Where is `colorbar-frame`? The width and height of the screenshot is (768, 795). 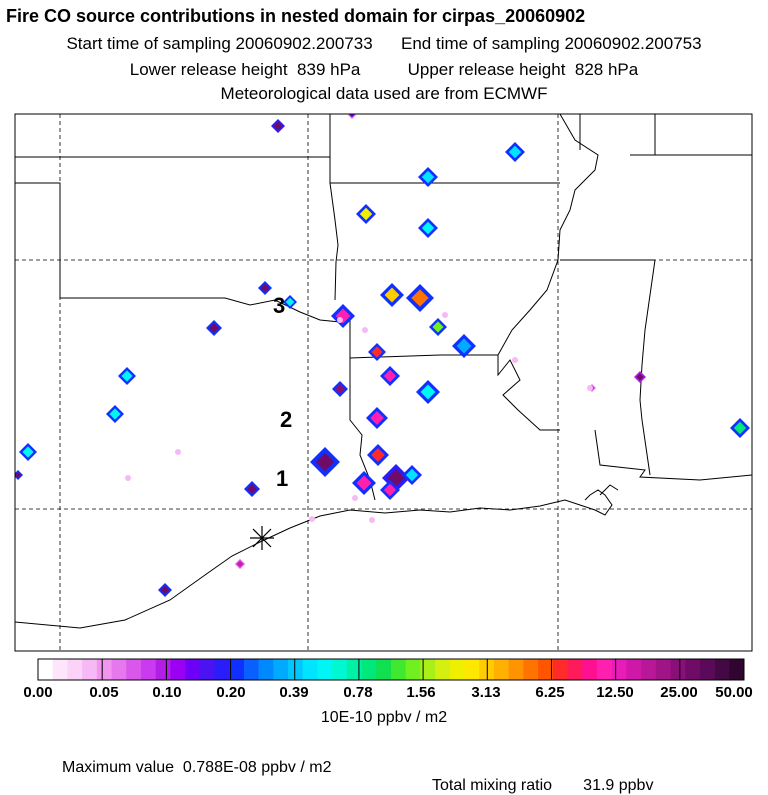 colorbar-frame is located at coordinates (391, 669).